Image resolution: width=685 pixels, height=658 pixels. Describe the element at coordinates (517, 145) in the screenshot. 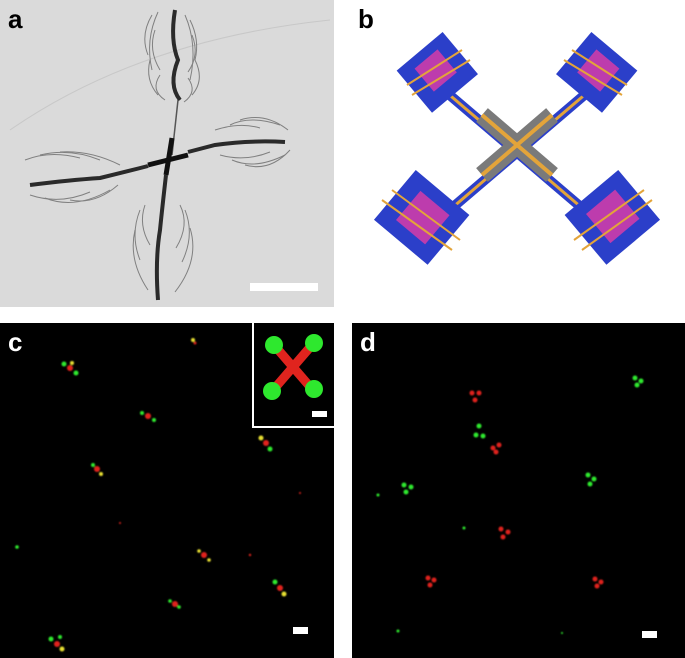

I see `model-center-hub` at that location.